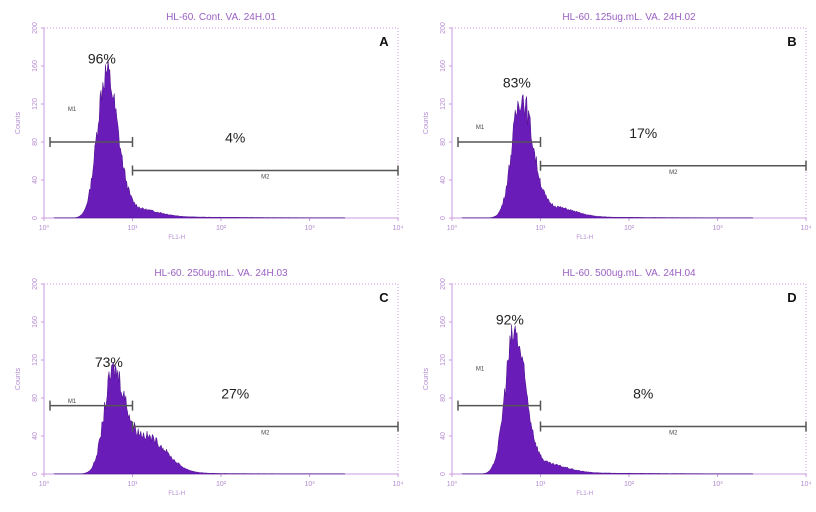 The height and width of the screenshot is (512, 816). I want to click on panel-title: HL-60. 125ug.mL. VA. 24H.02, so click(629, 17).